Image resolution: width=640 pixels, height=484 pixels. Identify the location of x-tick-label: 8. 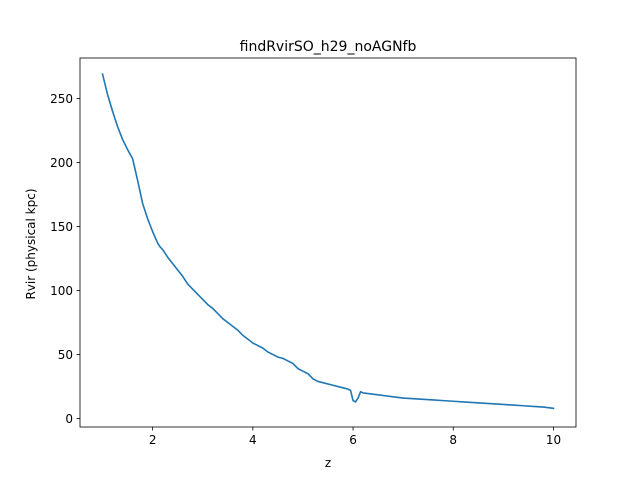
(453, 440).